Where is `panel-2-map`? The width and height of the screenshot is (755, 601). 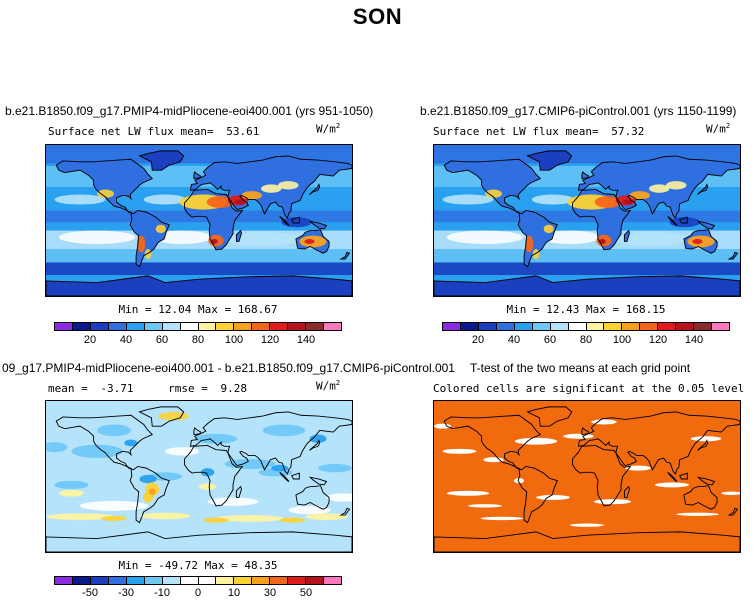 panel-2-map is located at coordinates (587, 220).